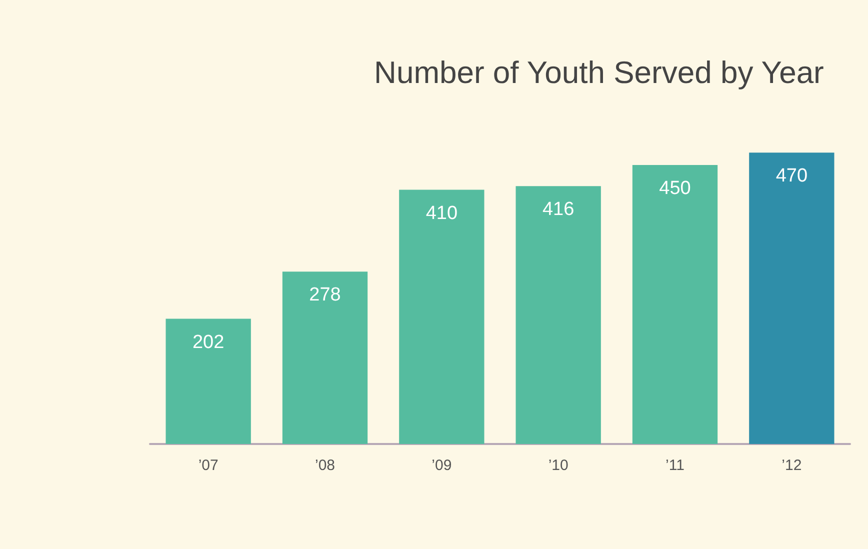 This screenshot has width=868, height=549. What do you see at coordinates (792, 465) in the screenshot?
I see `x-tick-label: ’12` at bounding box center [792, 465].